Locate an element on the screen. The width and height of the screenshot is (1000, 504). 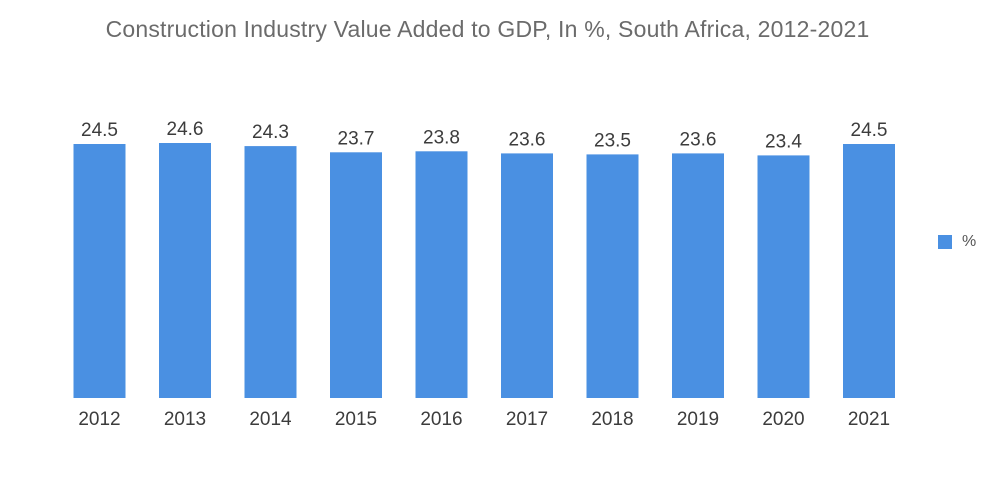
x-tick-label-2019: 2019 is located at coordinates (698, 419).